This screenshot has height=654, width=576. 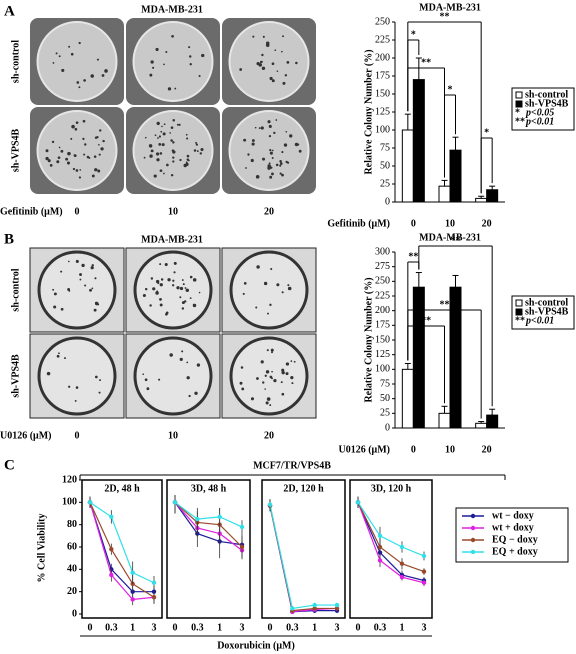 I want to click on x-tick-label: 0, so click(x=90, y=627).